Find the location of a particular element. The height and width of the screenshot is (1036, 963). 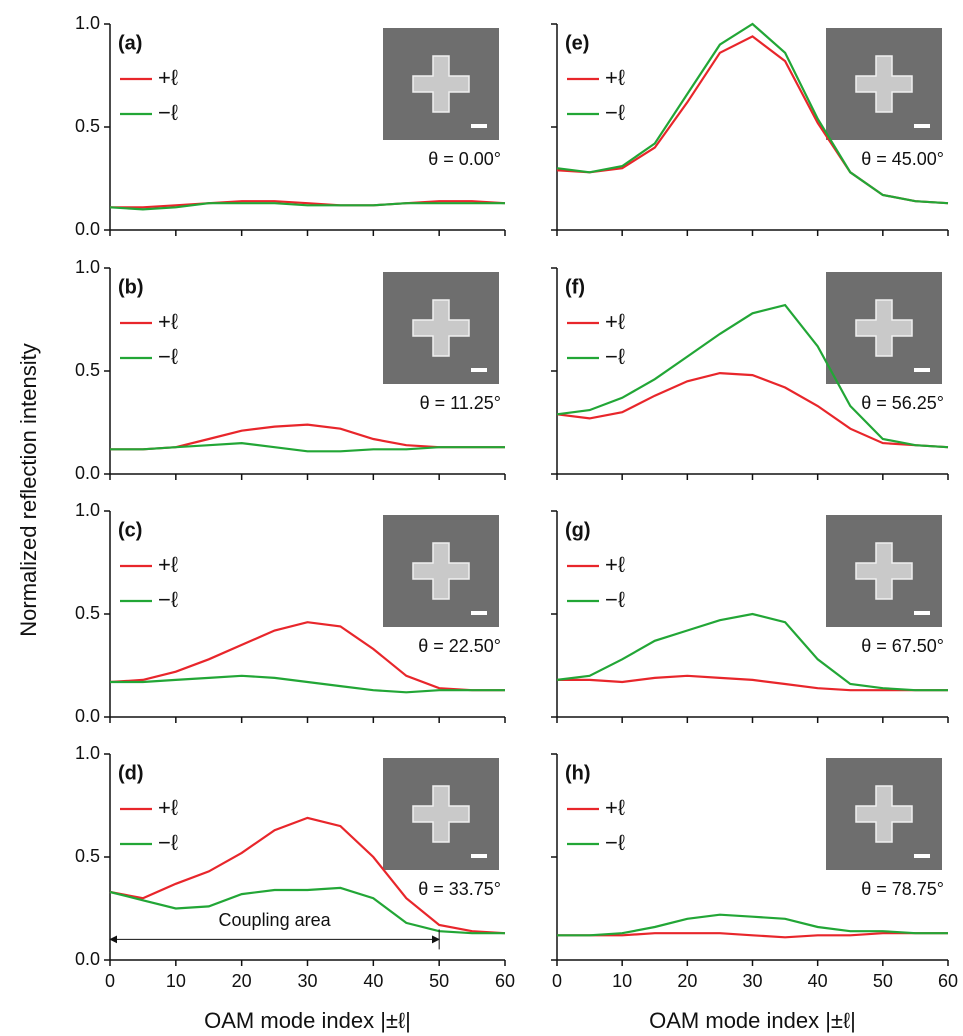

range-label: Coupling area is located at coordinates (275, 920).